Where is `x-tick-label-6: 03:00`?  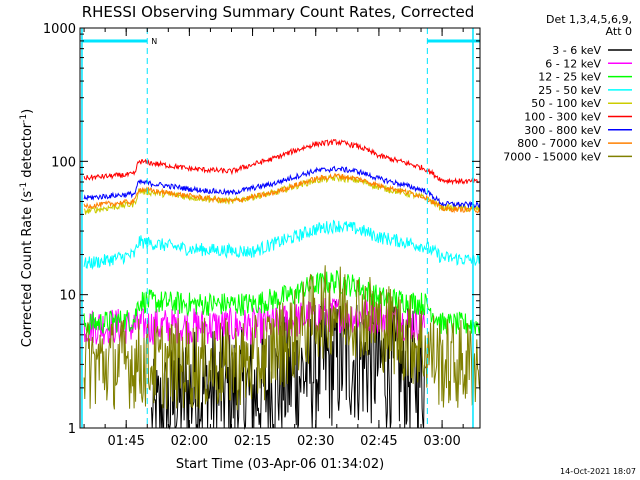
x-tick-label-6: 03:00 is located at coordinates (441, 441).